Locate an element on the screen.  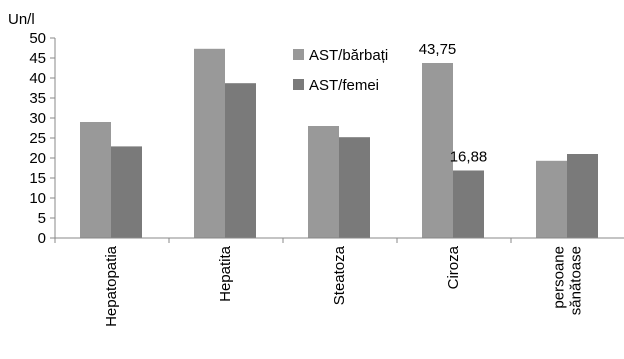
x-category-label-line: Hepatita is located at coordinates (225, 273).